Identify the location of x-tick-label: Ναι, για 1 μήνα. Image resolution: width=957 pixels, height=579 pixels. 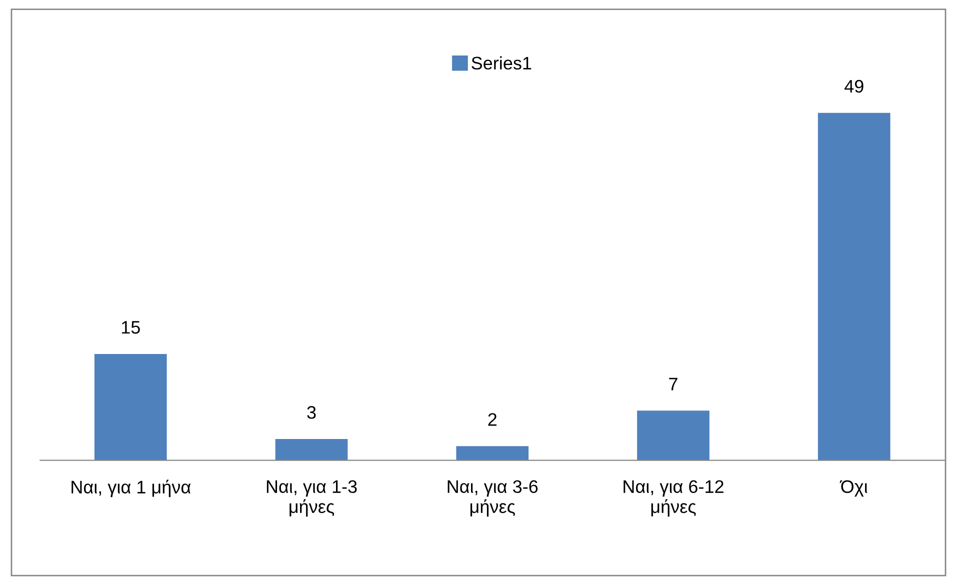
(131, 489).